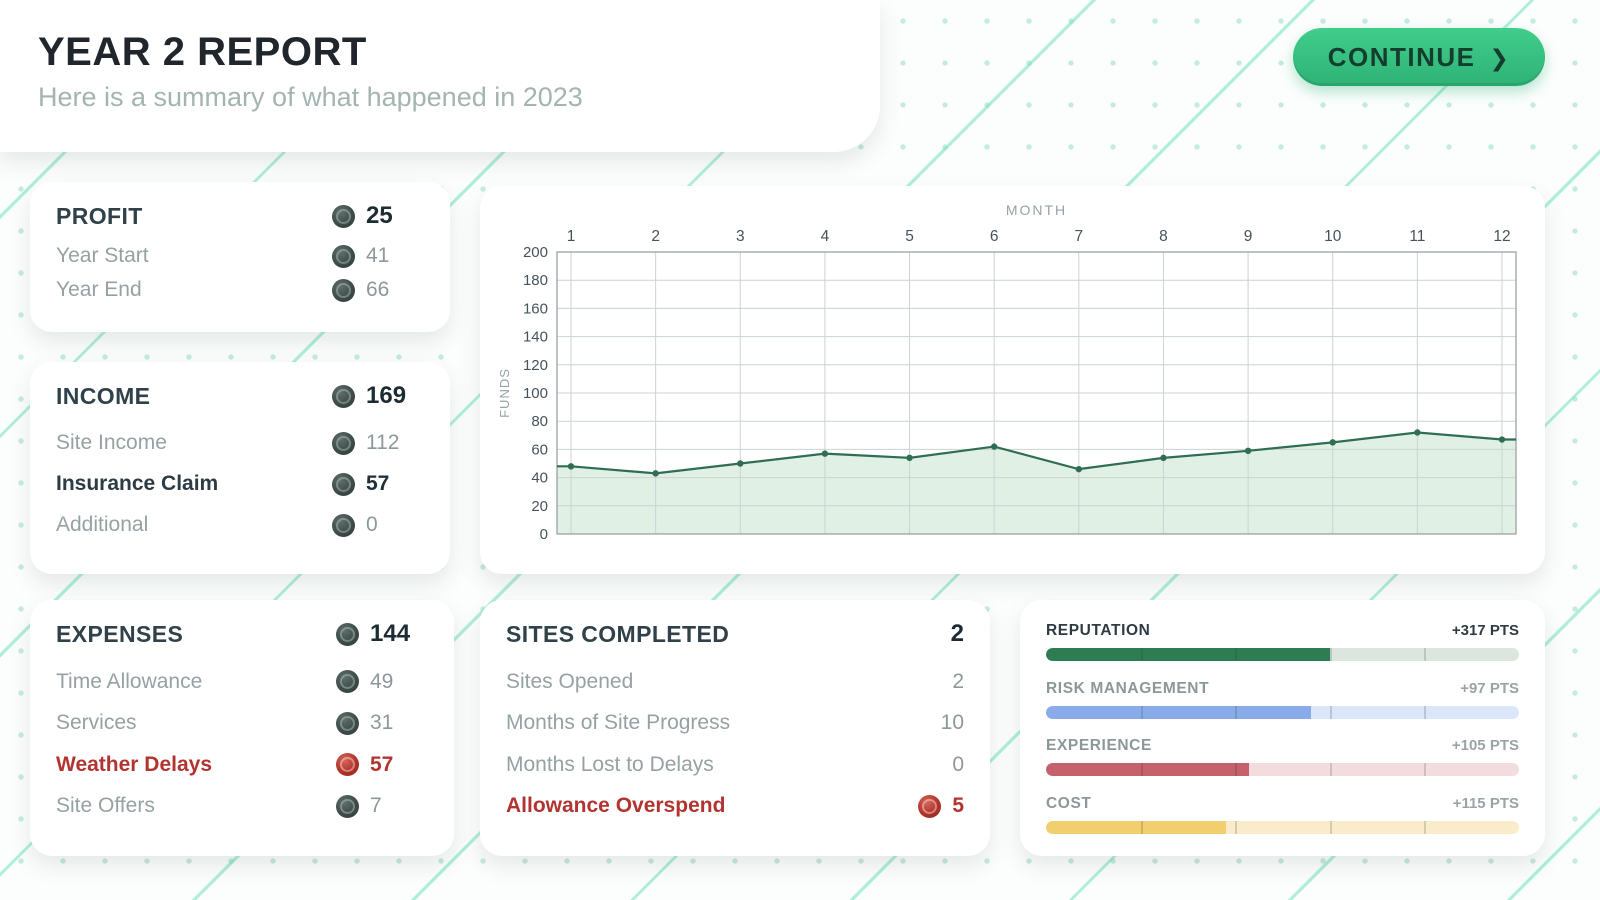 The image size is (1600, 900). What do you see at coordinates (1099, 746) in the screenshot?
I see `stat-label: EXPERIENCE` at bounding box center [1099, 746].